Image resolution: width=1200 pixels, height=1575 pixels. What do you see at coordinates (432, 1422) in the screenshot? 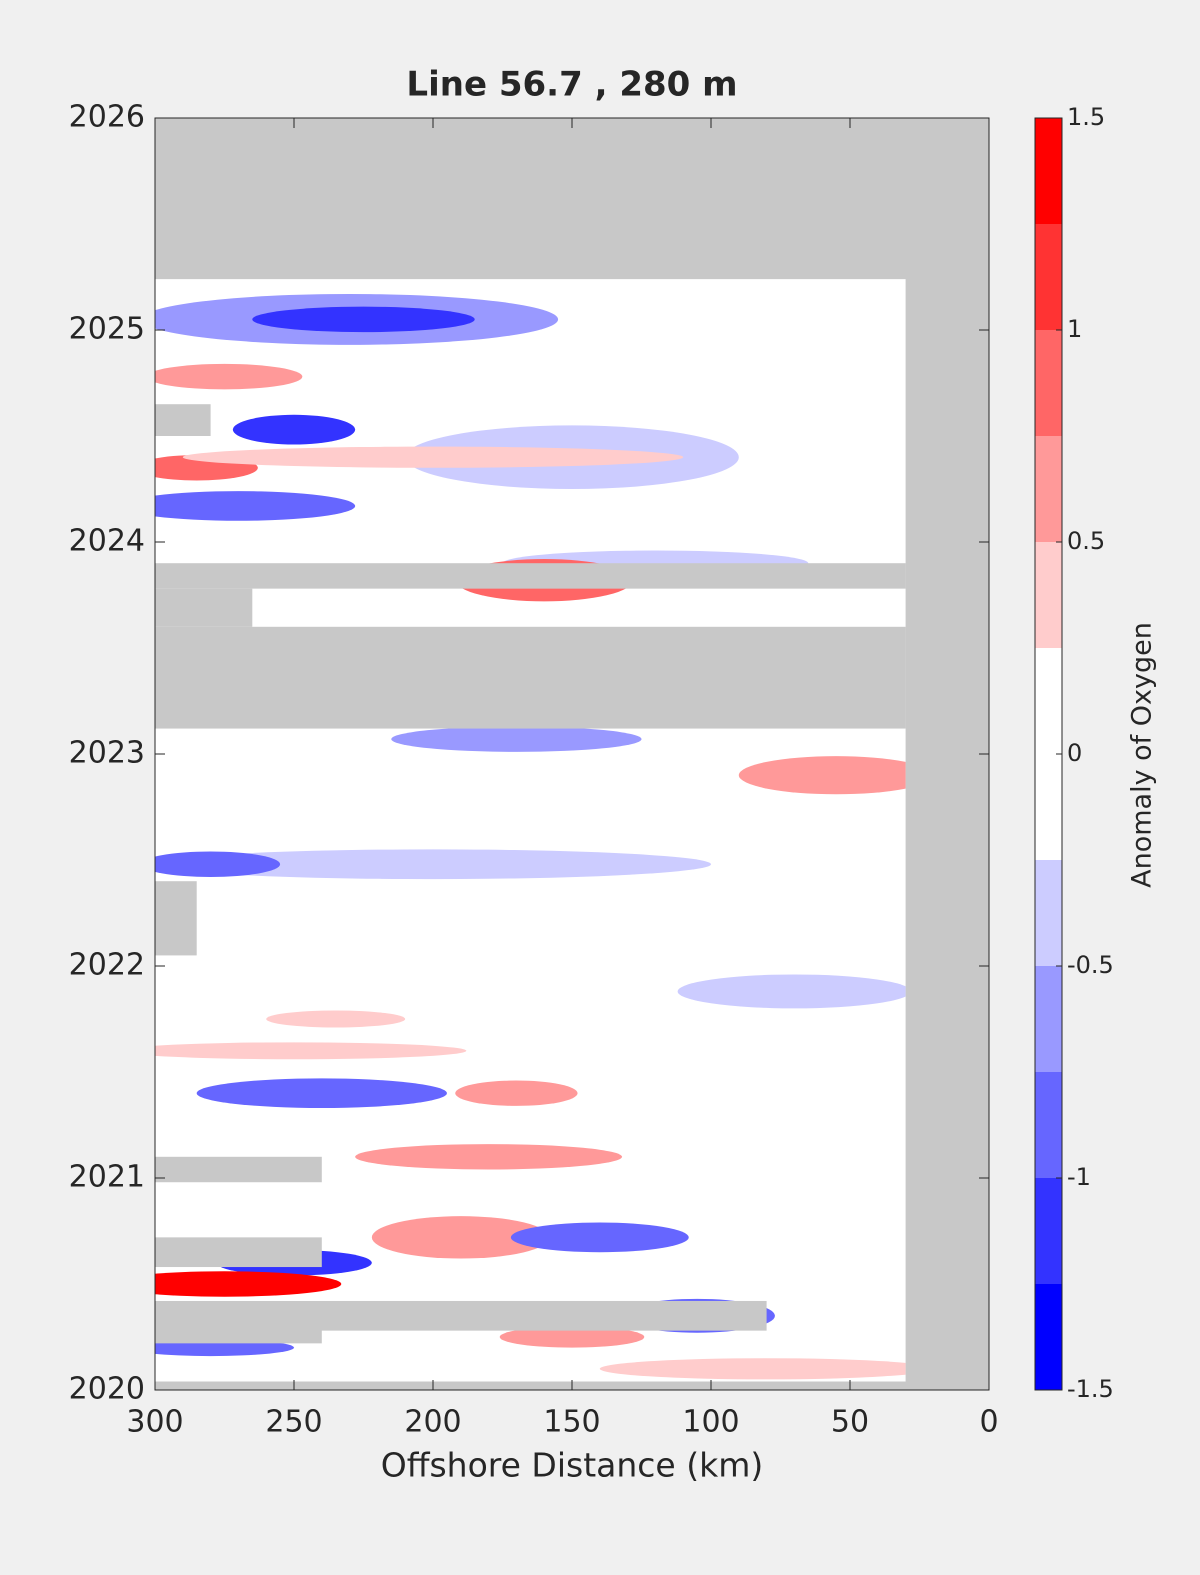
I see `x-tick-label: 200` at bounding box center [432, 1422].